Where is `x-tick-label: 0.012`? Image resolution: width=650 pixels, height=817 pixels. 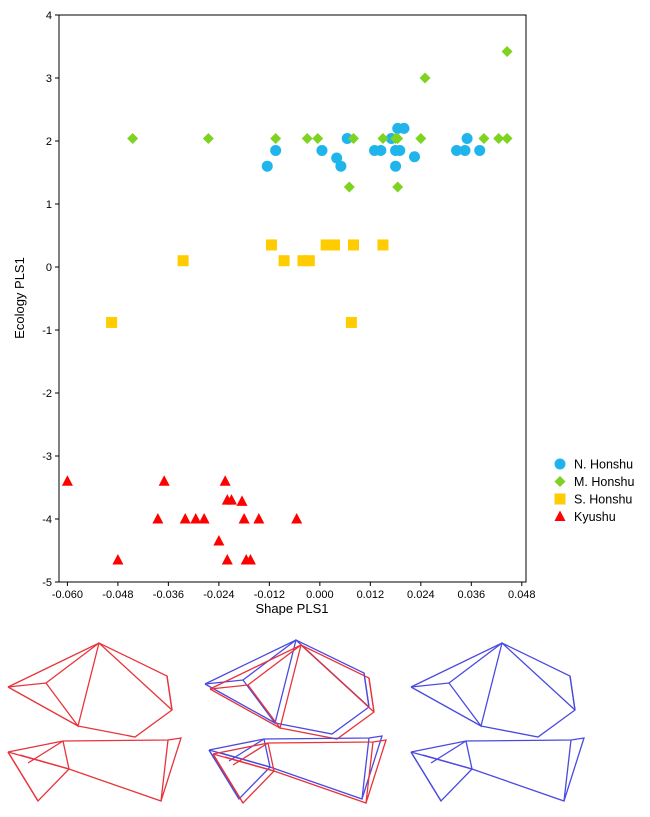
x-tick-label: 0.012 is located at coordinates (371, 595).